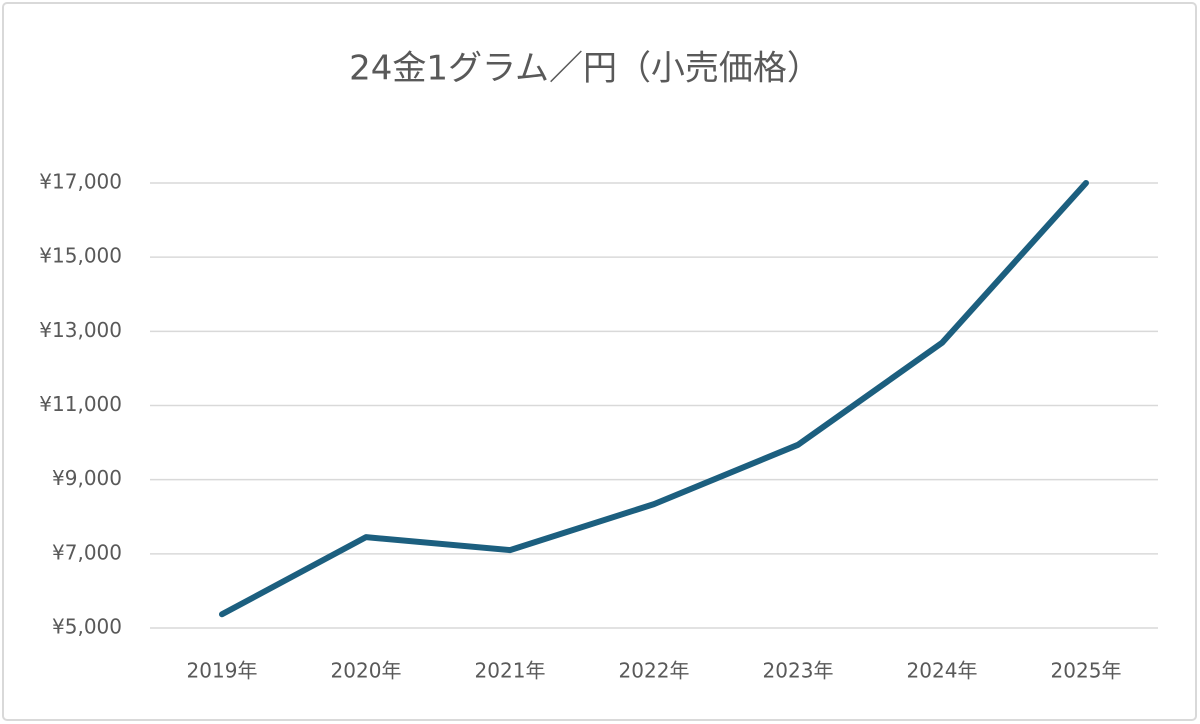  I want to click on y-tick-label: ¥9,000, so click(87, 478).